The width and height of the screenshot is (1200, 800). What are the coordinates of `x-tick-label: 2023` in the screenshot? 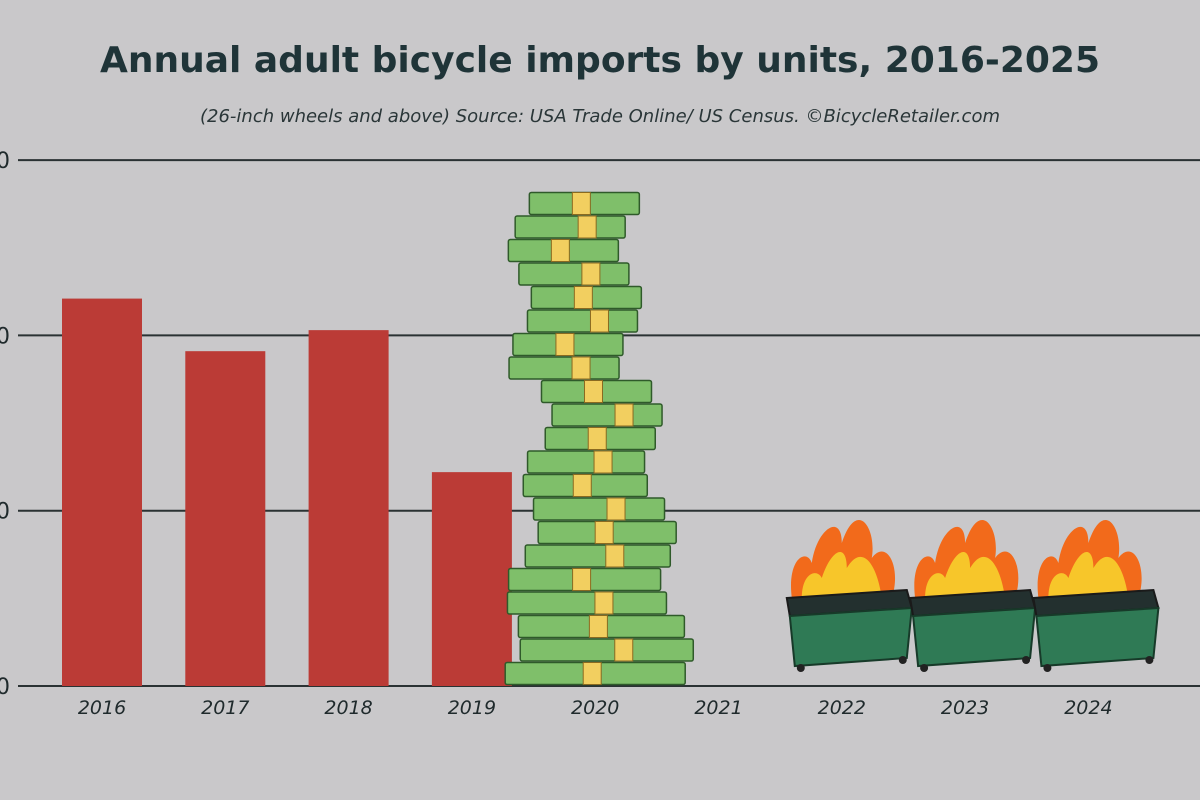 It's located at (965, 708).